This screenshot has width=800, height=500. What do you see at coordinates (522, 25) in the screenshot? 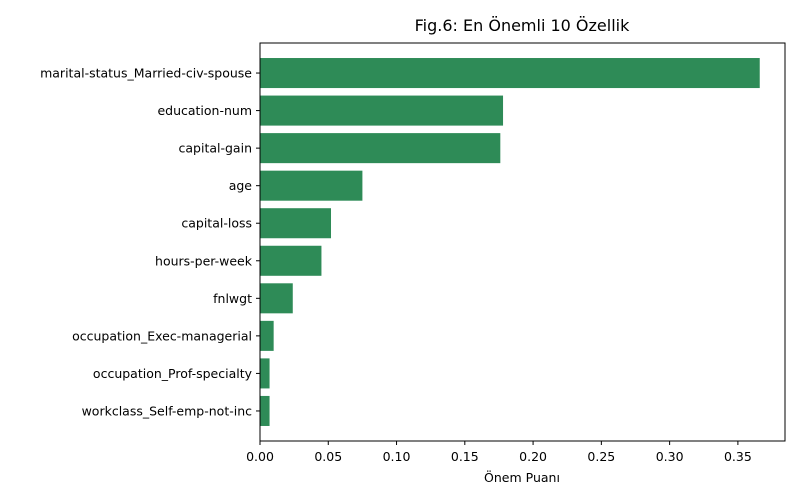
I see `chart-title: Fig.6: En Önemli 10 Özellik` at bounding box center [522, 25].